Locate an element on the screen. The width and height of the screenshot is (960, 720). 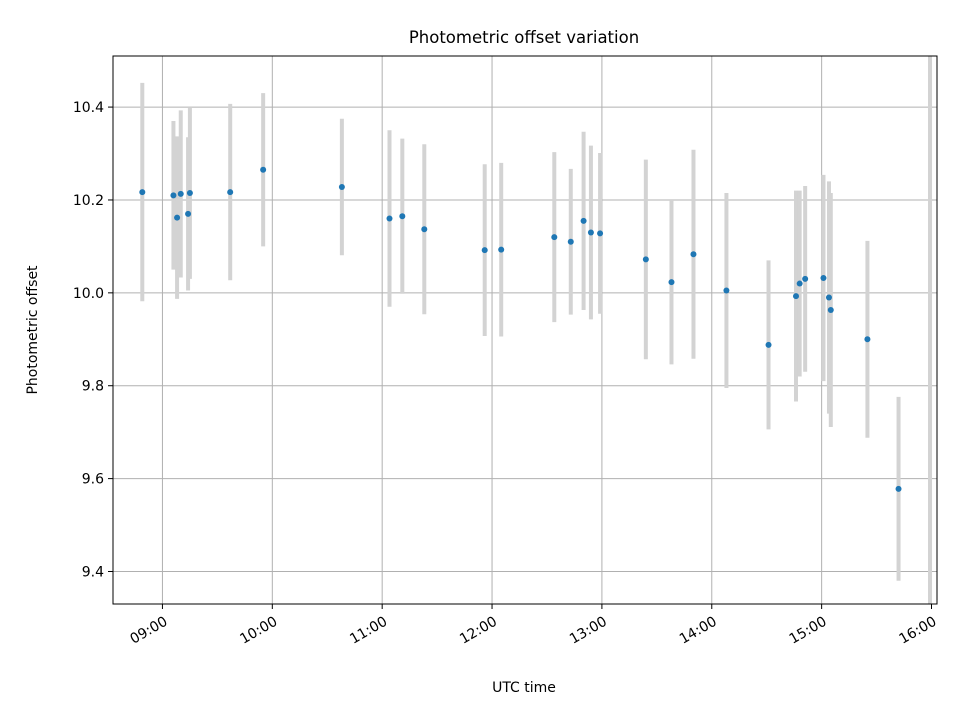
y-axis-label: Photometric offset is located at coordinates (33, 330).